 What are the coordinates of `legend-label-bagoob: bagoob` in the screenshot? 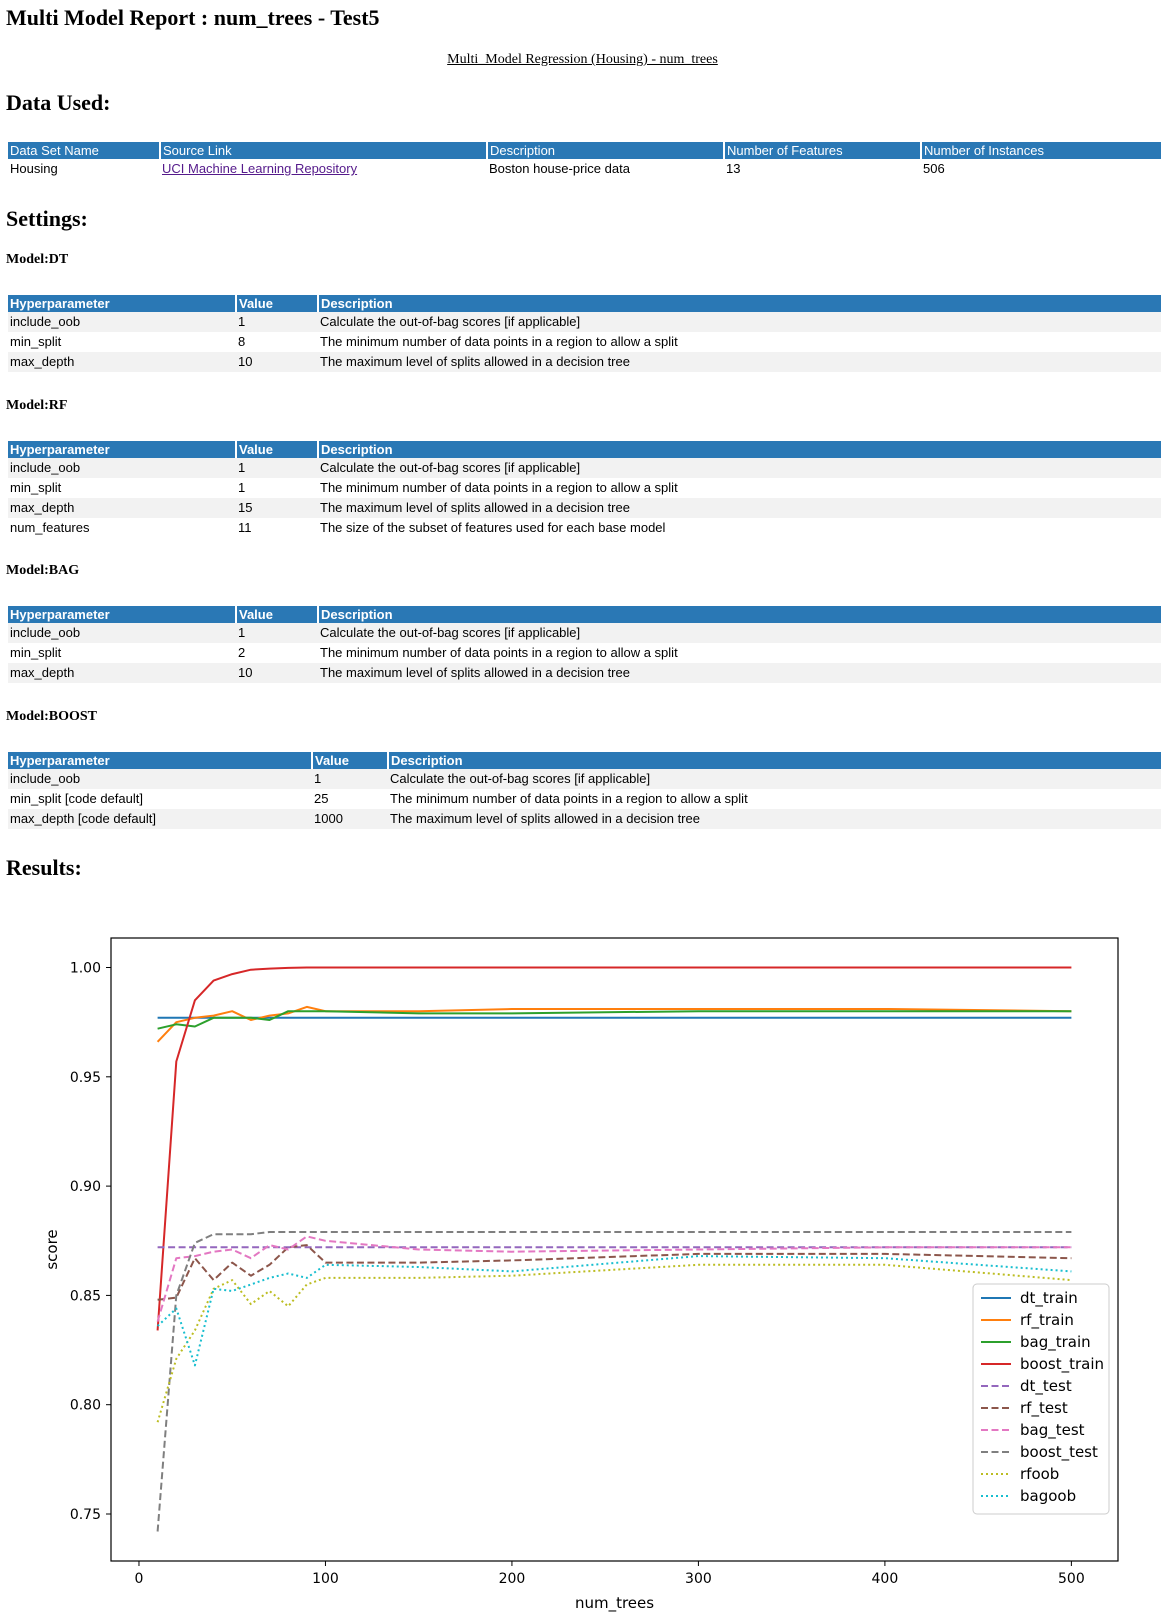 It's located at (1048, 1496).